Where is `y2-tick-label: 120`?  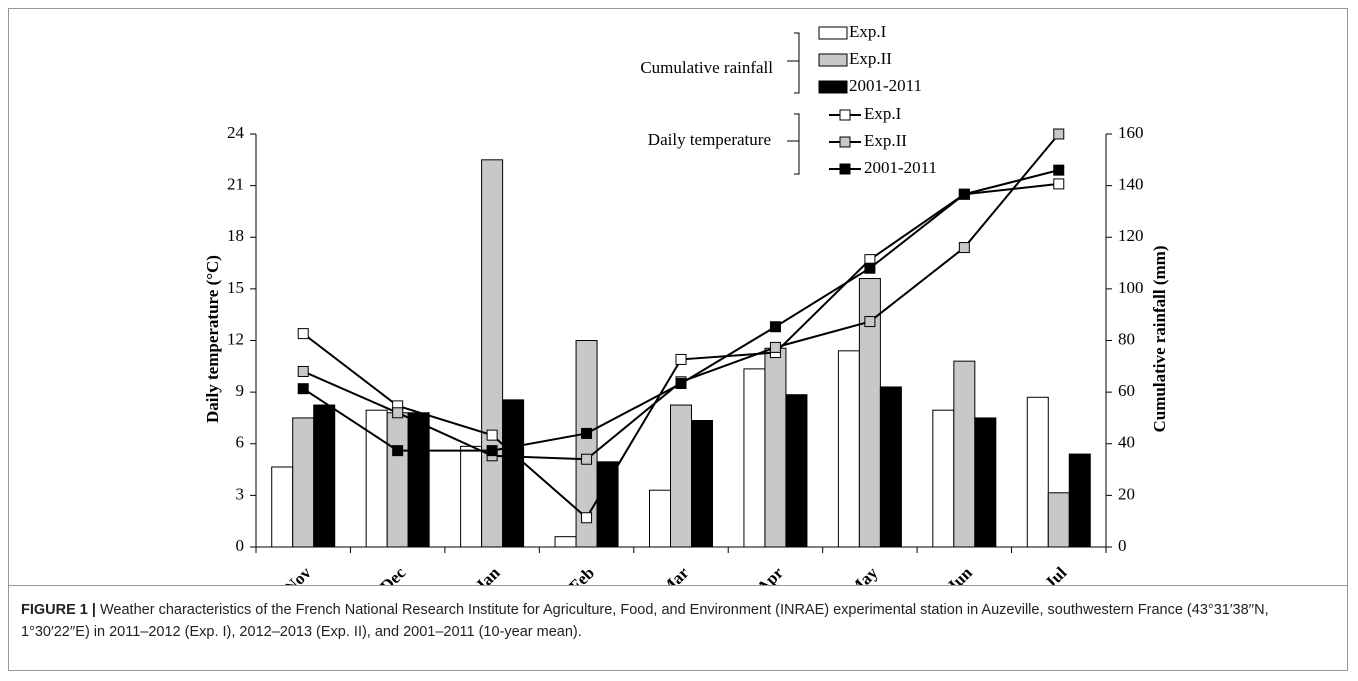 y2-tick-label: 120 is located at coordinates (1131, 235).